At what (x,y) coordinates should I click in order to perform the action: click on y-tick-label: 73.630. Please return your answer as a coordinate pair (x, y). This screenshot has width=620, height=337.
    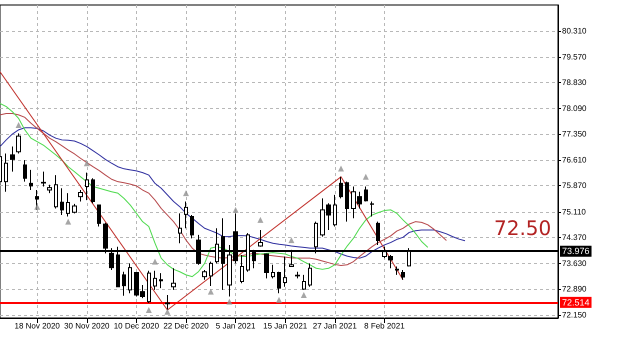
    Looking at the image, I should click on (575, 263).